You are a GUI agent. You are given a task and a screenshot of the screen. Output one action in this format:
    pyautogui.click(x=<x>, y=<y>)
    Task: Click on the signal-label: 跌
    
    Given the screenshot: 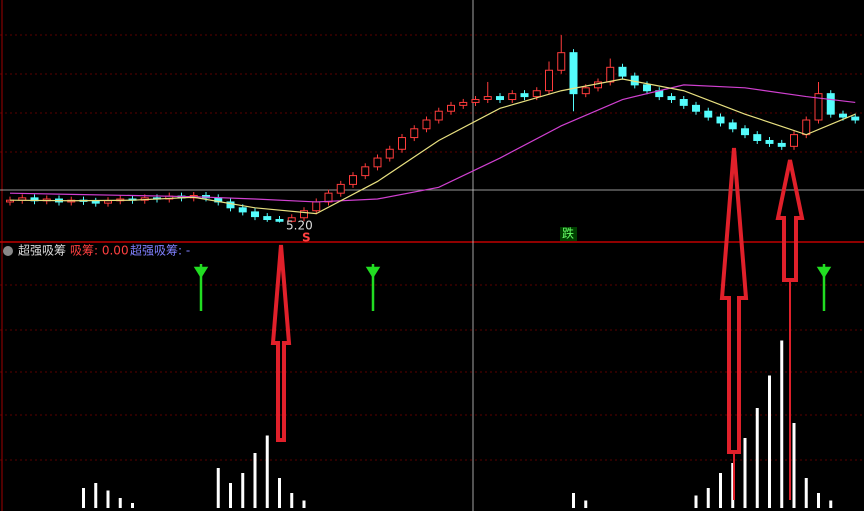 What is the action you would take?
    pyautogui.click(x=568, y=233)
    